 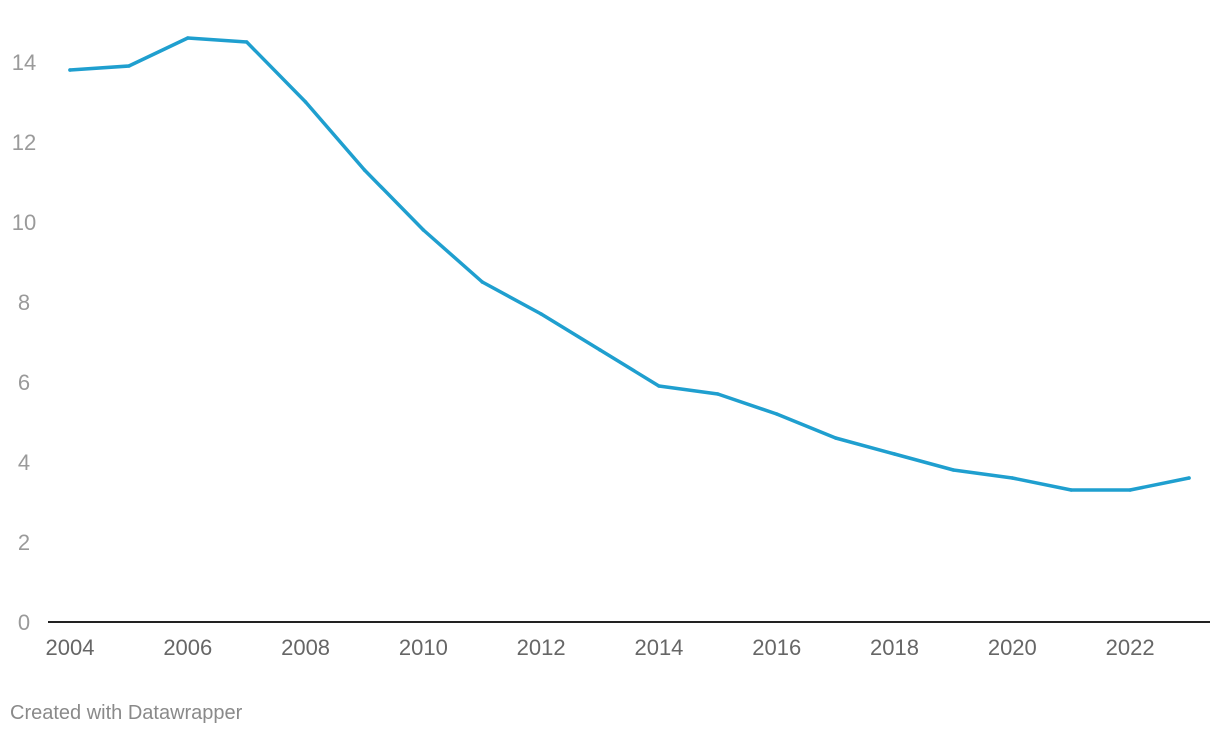 I want to click on x-tick-label: 2006, so click(x=187, y=647).